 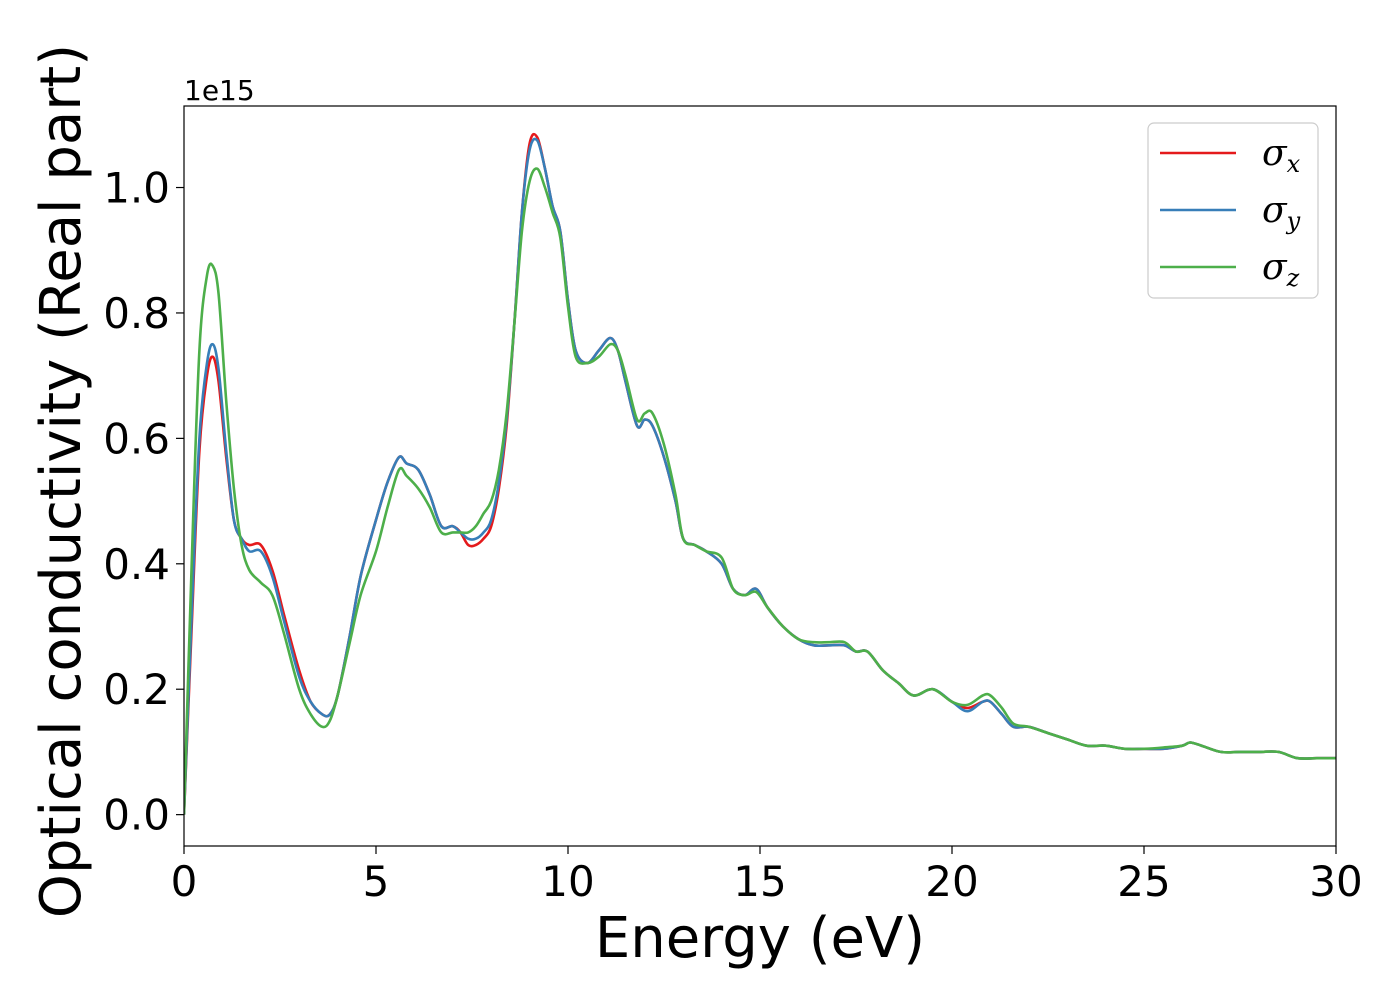 What do you see at coordinates (759, 881) in the screenshot?
I see `x-tick-label: 15` at bounding box center [759, 881].